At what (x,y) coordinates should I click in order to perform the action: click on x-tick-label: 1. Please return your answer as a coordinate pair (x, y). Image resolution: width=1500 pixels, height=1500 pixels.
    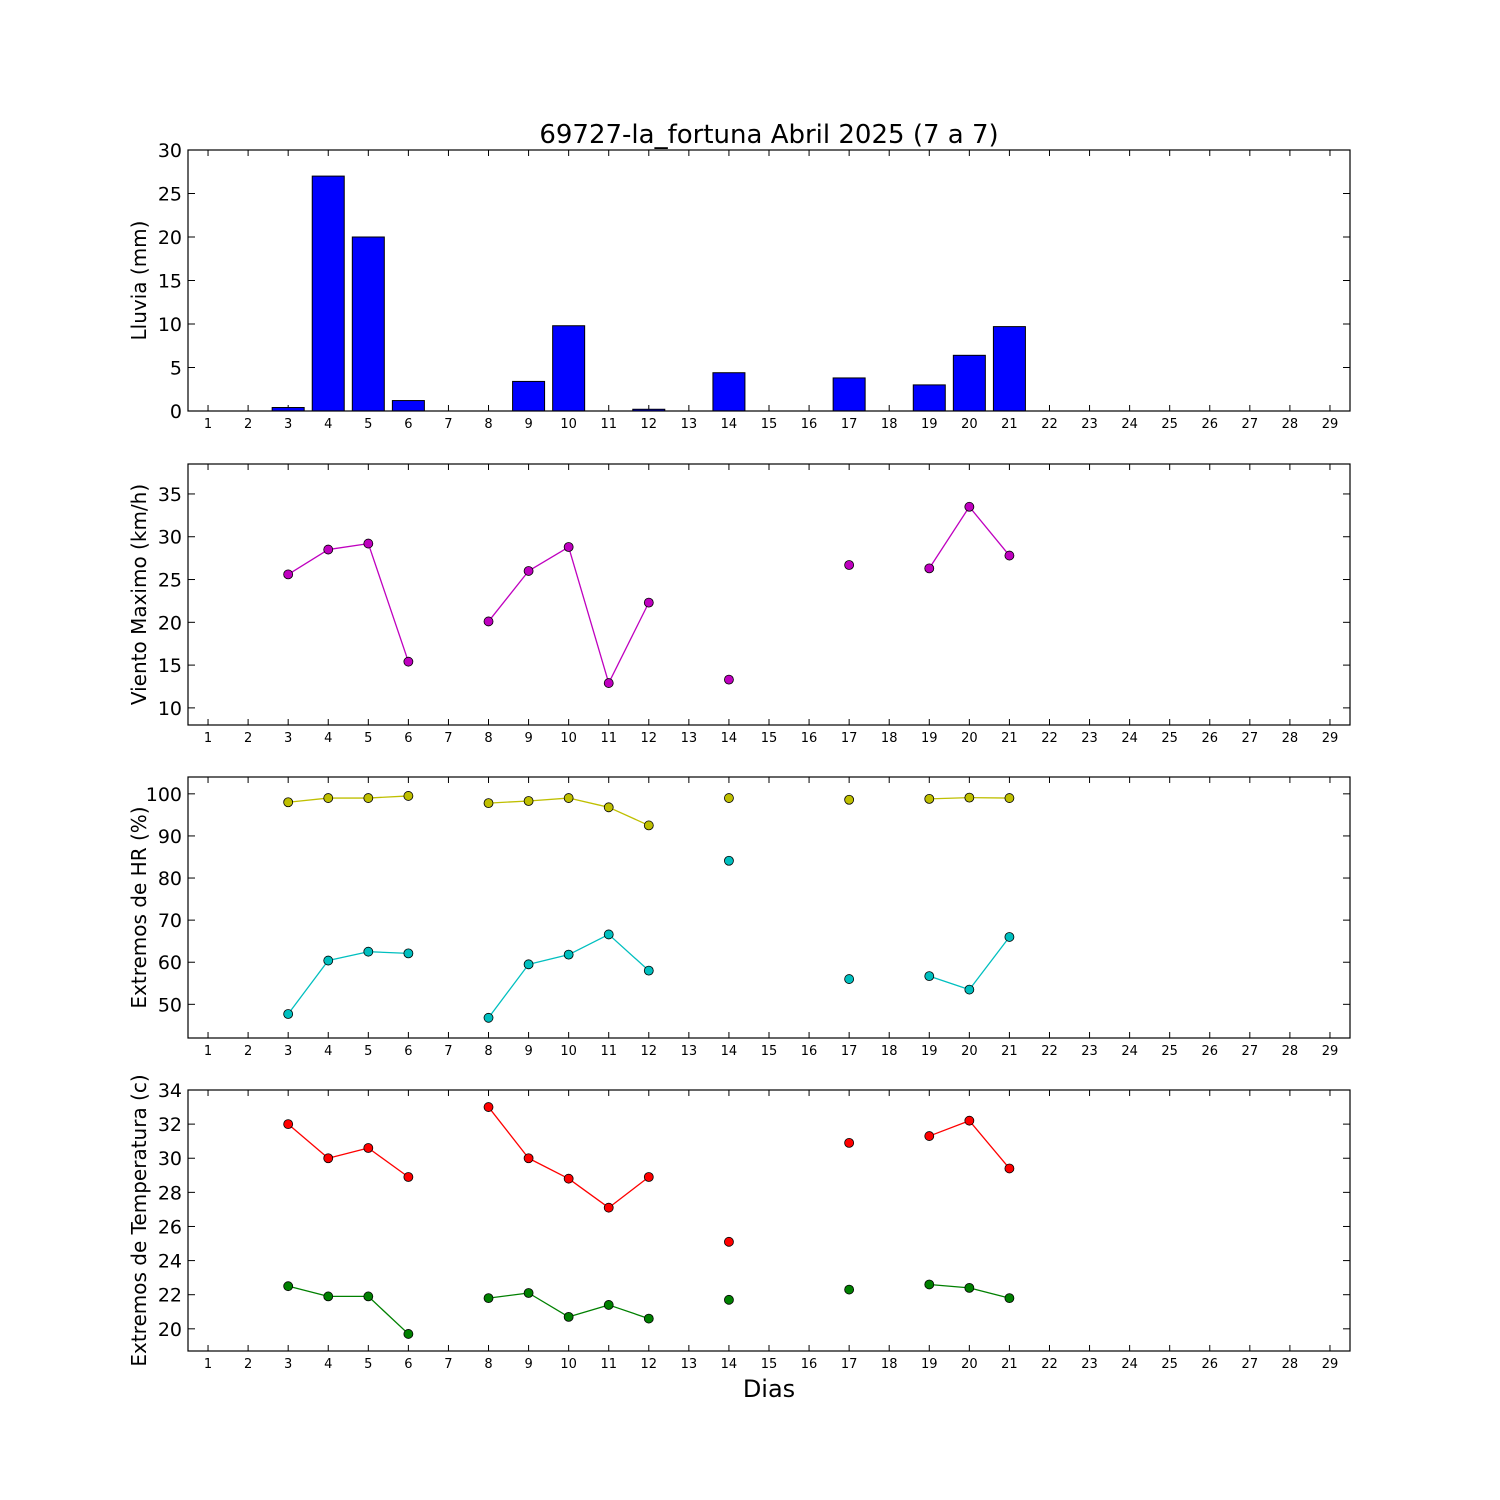
    Looking at the image, I should click on (208, 424).